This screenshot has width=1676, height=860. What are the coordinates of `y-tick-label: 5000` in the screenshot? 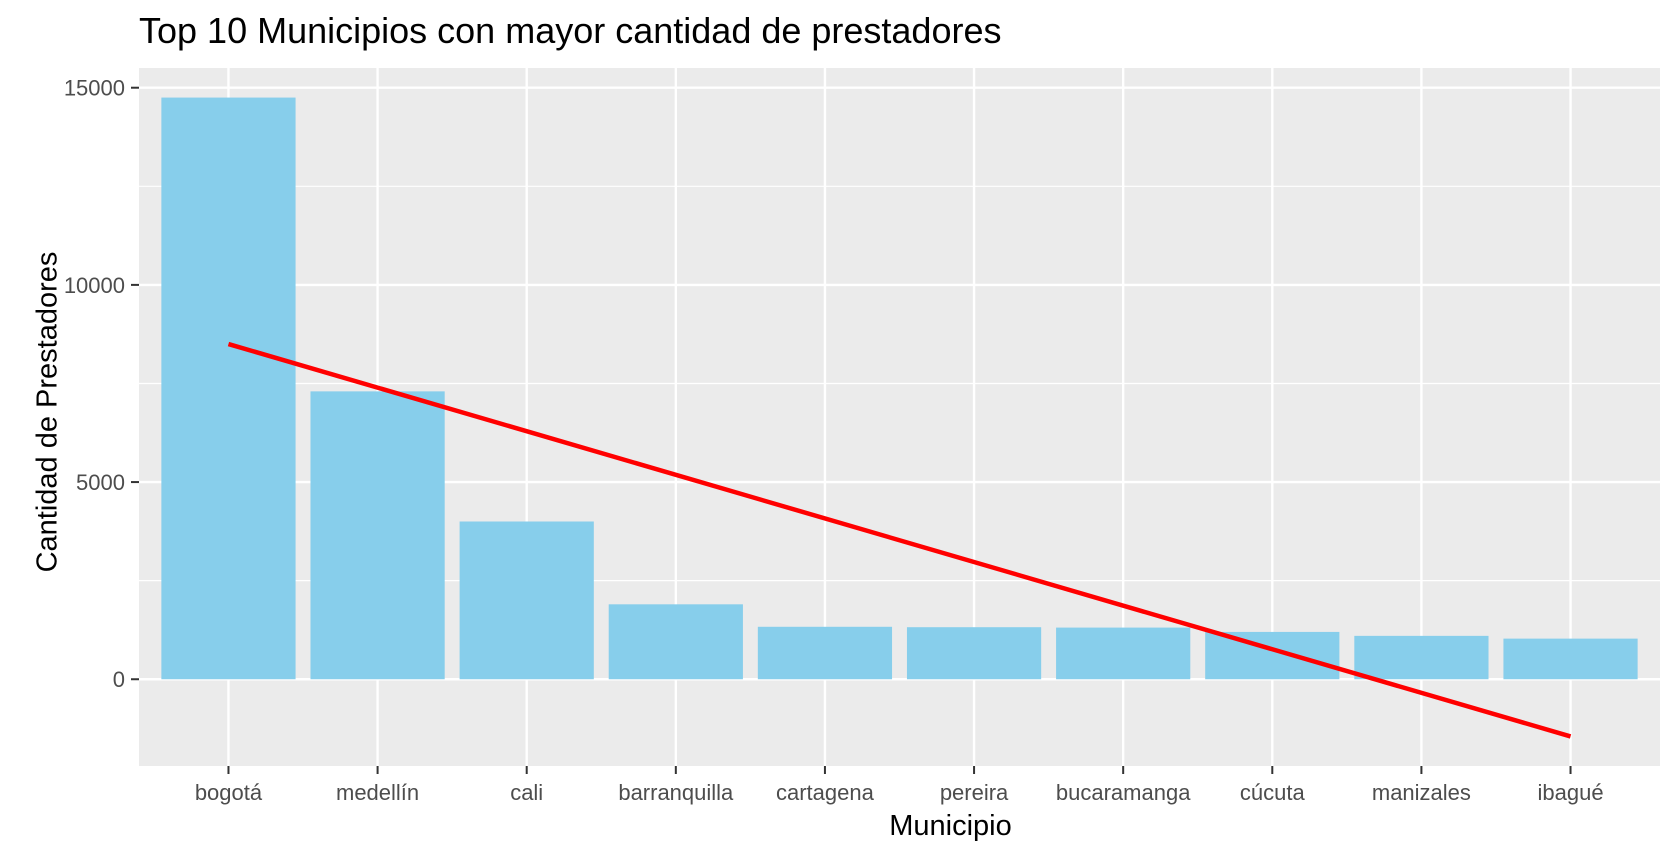 It's located at (100, 482).